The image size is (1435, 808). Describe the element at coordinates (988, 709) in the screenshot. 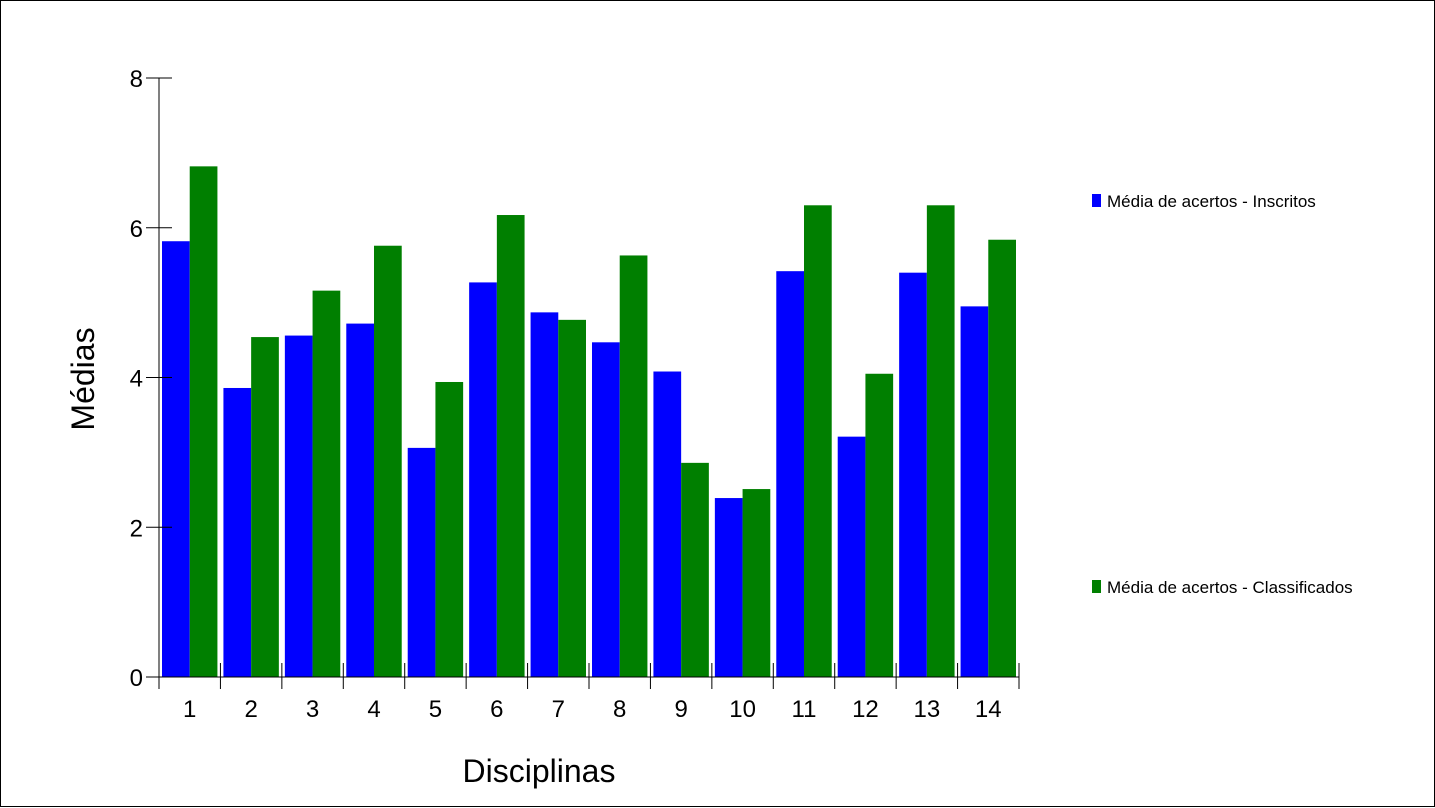

I see `x-tick-label-14: 14` at that location.